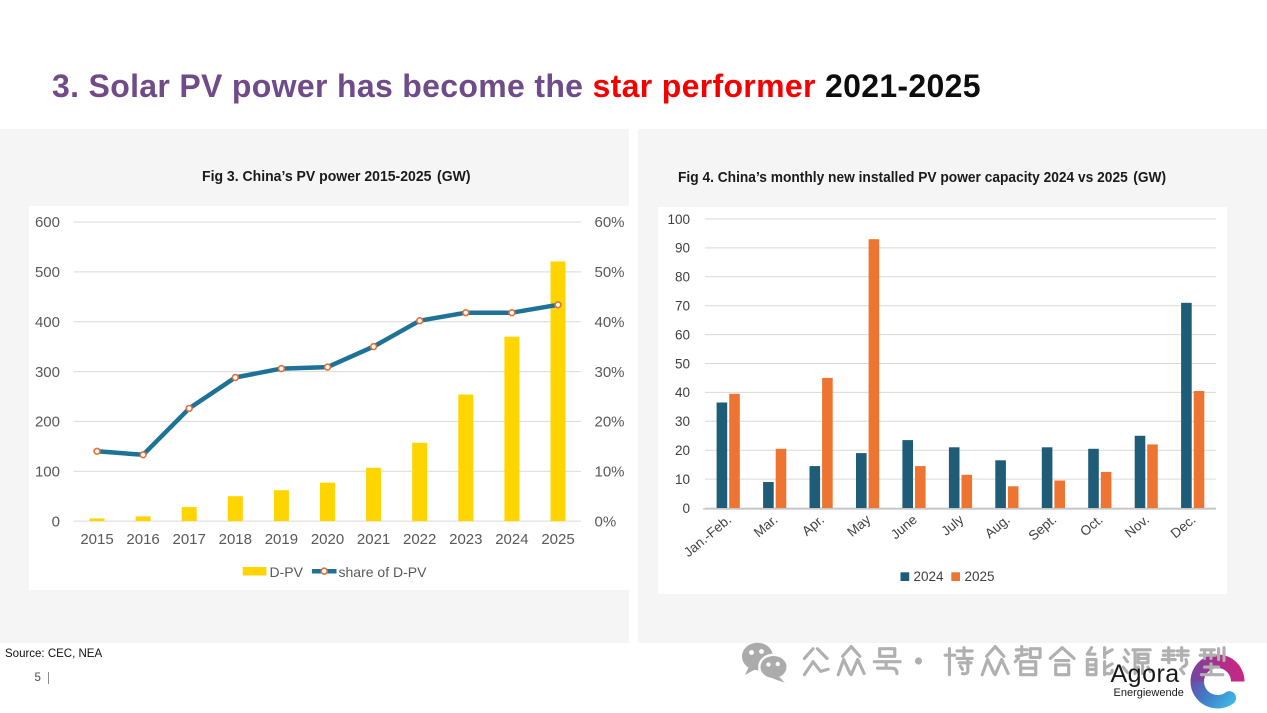 The height and width of the screenshot is (713, 1267). What do you see at coordinates (682, 450) in the screenshot?
I see `svg-text: 20` at bounding box center [682, 450].